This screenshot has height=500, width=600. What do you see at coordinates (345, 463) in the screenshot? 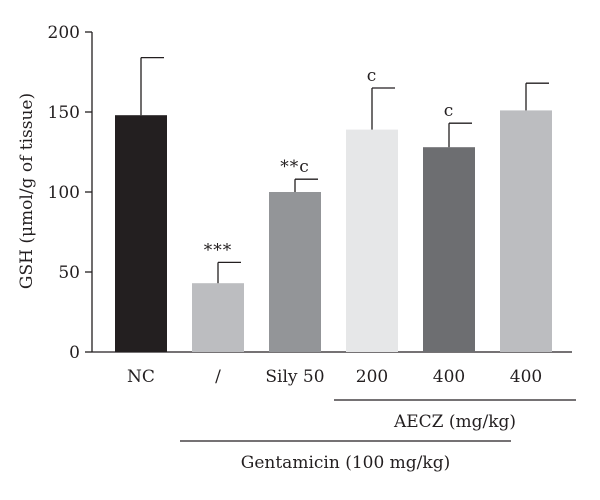
I see `group-label: Gentamicin (100 mg/kg)` at bounding box center [345, 463].